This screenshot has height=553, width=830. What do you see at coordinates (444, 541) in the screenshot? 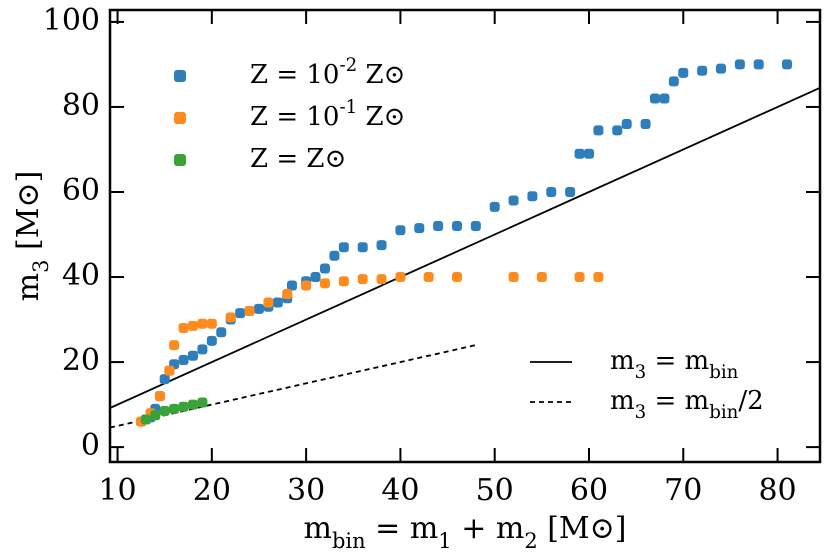
I see `text-part: 1` at bounding box center [444, 541].